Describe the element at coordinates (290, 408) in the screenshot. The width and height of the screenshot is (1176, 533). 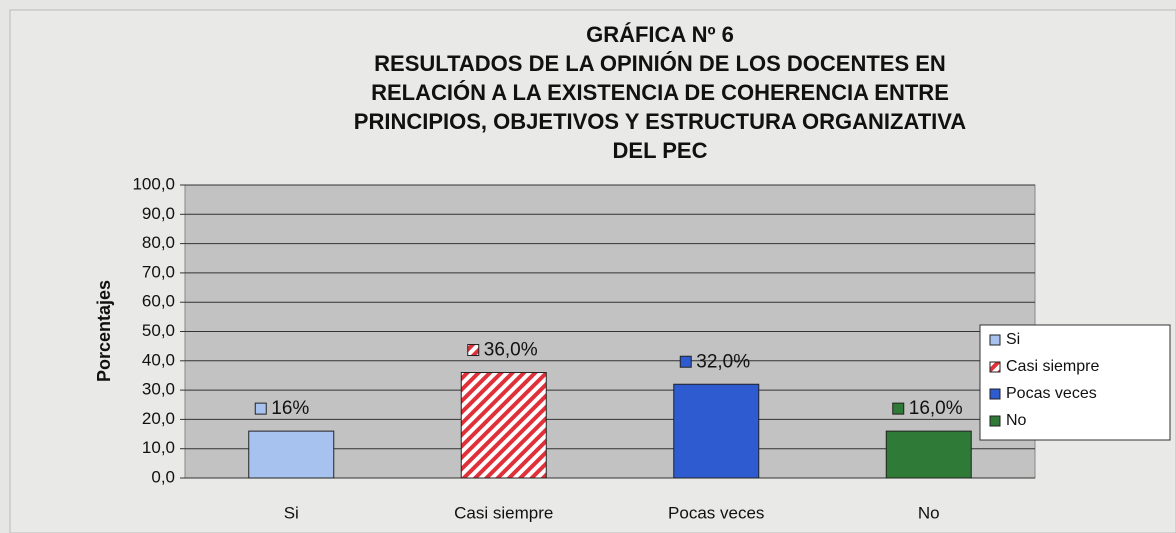
I see `value-label: 16%` at that location.